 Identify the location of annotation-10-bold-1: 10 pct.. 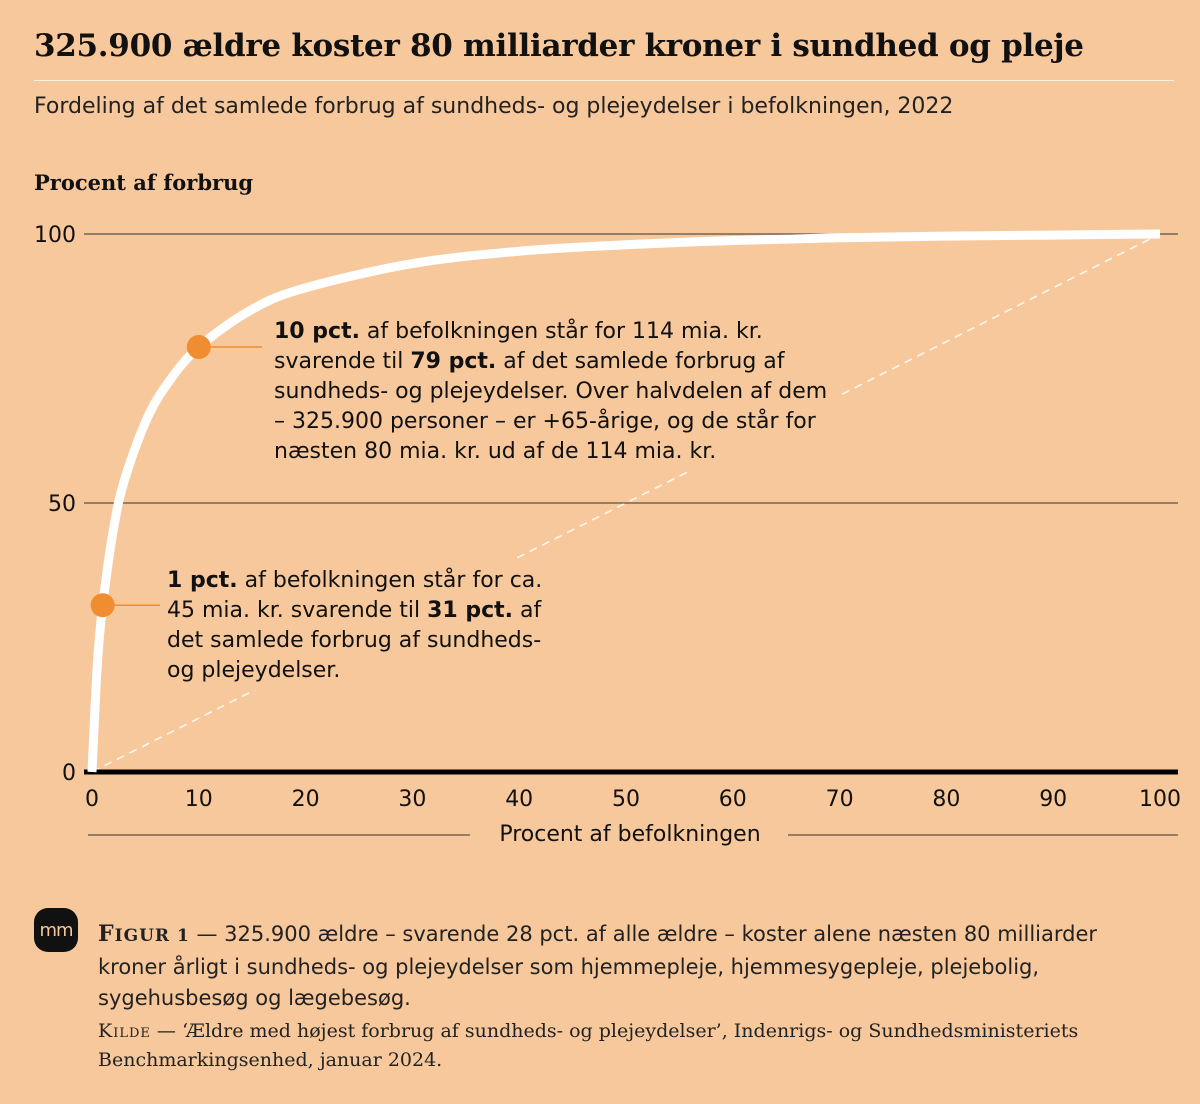
(317, 331).